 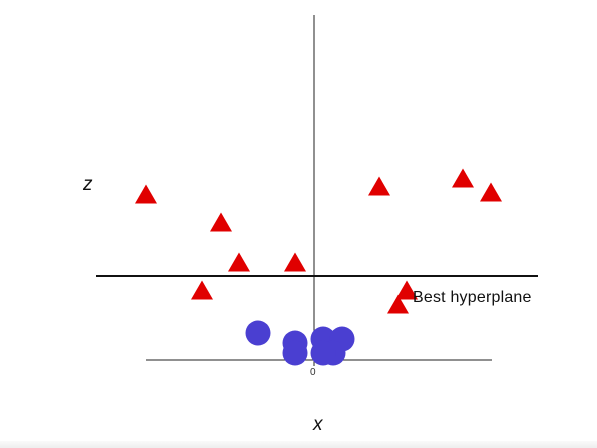 What do you see at coordinates (472, 297) in the screenshot?
I see `hyperplane-label: Best hyperplane` at bounding box center [472, 297].